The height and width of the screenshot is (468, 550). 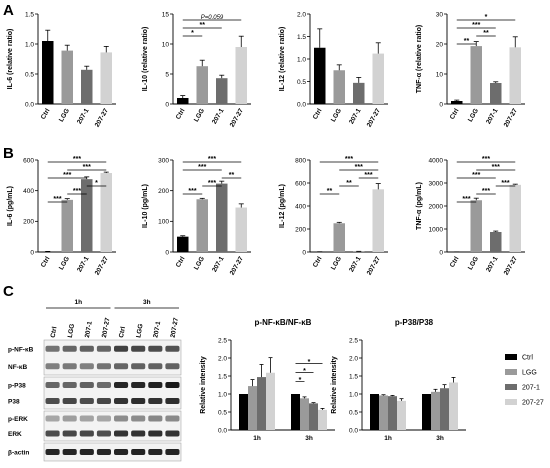 What do you see at coordinates (147, 302) in the screenshot?
I see `blot-time-label: 3h` at bounding box center [147, 302].